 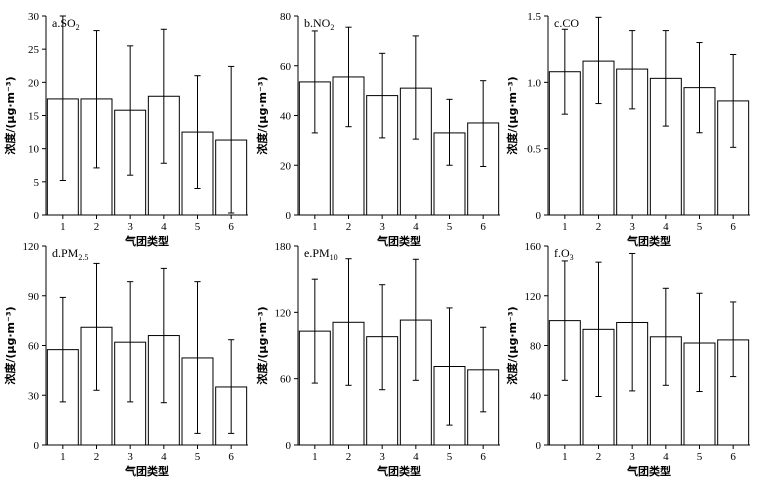 What do you see at coordinates (34, 50) in the screenshot?
I see `y-tick-label: 25` at bounding box center [34, 50].